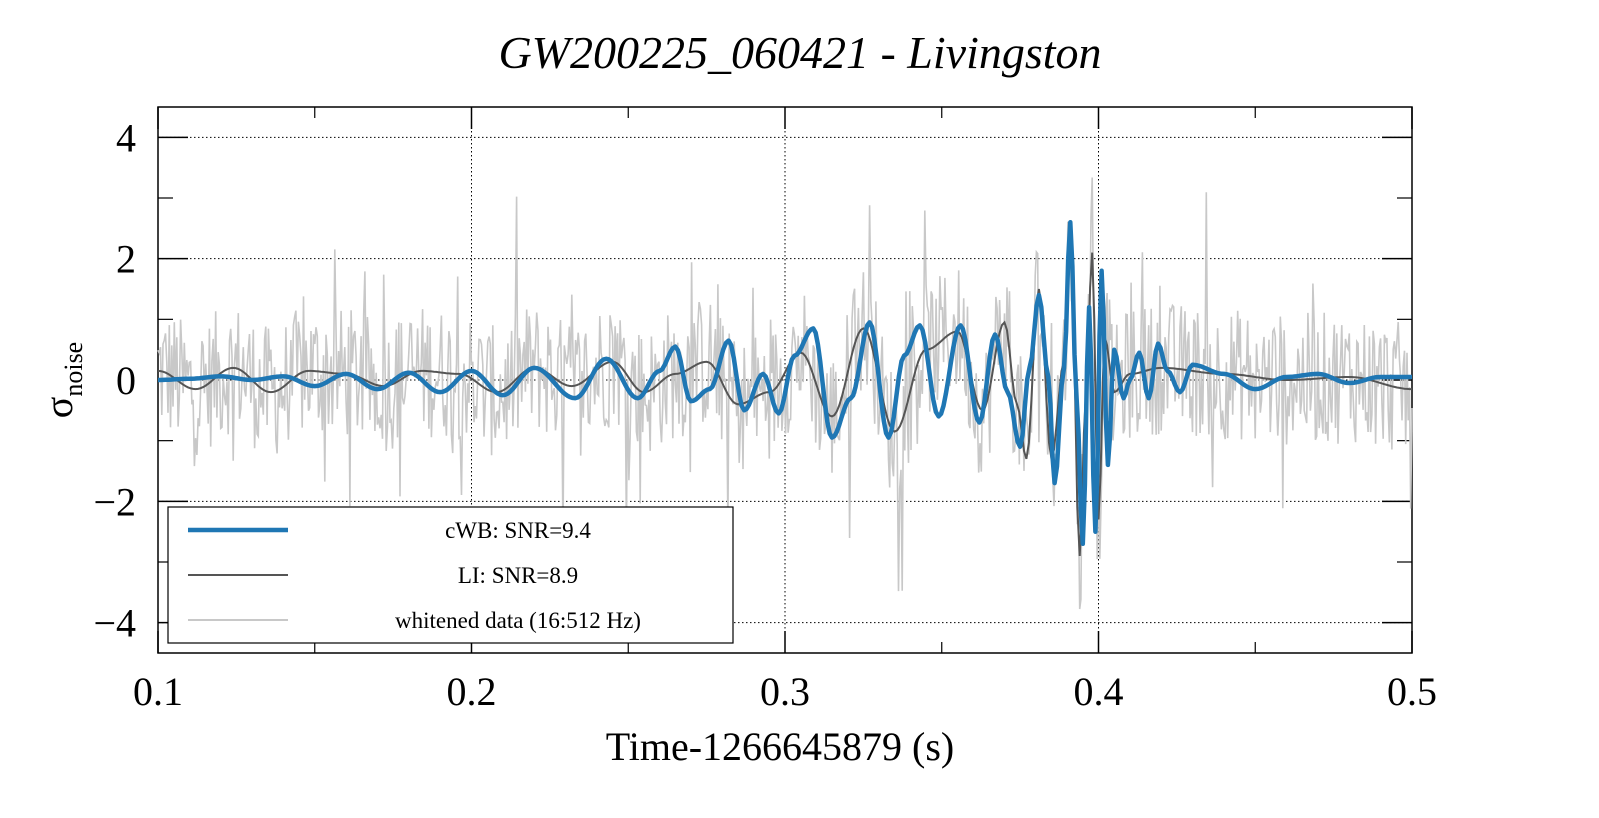  I want to click on x-tick-label: 0.3, so click(785, 691).